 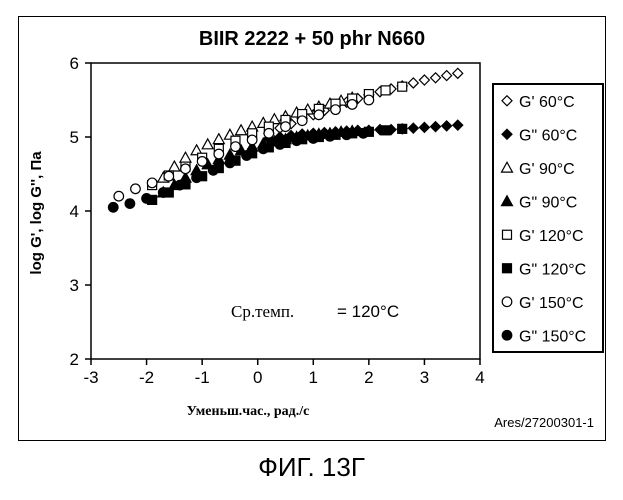 What do you see at coordinates (547, 102) in the screenshot?
I see `legend-label: G' 60°C` at bounding box center [547, 102].